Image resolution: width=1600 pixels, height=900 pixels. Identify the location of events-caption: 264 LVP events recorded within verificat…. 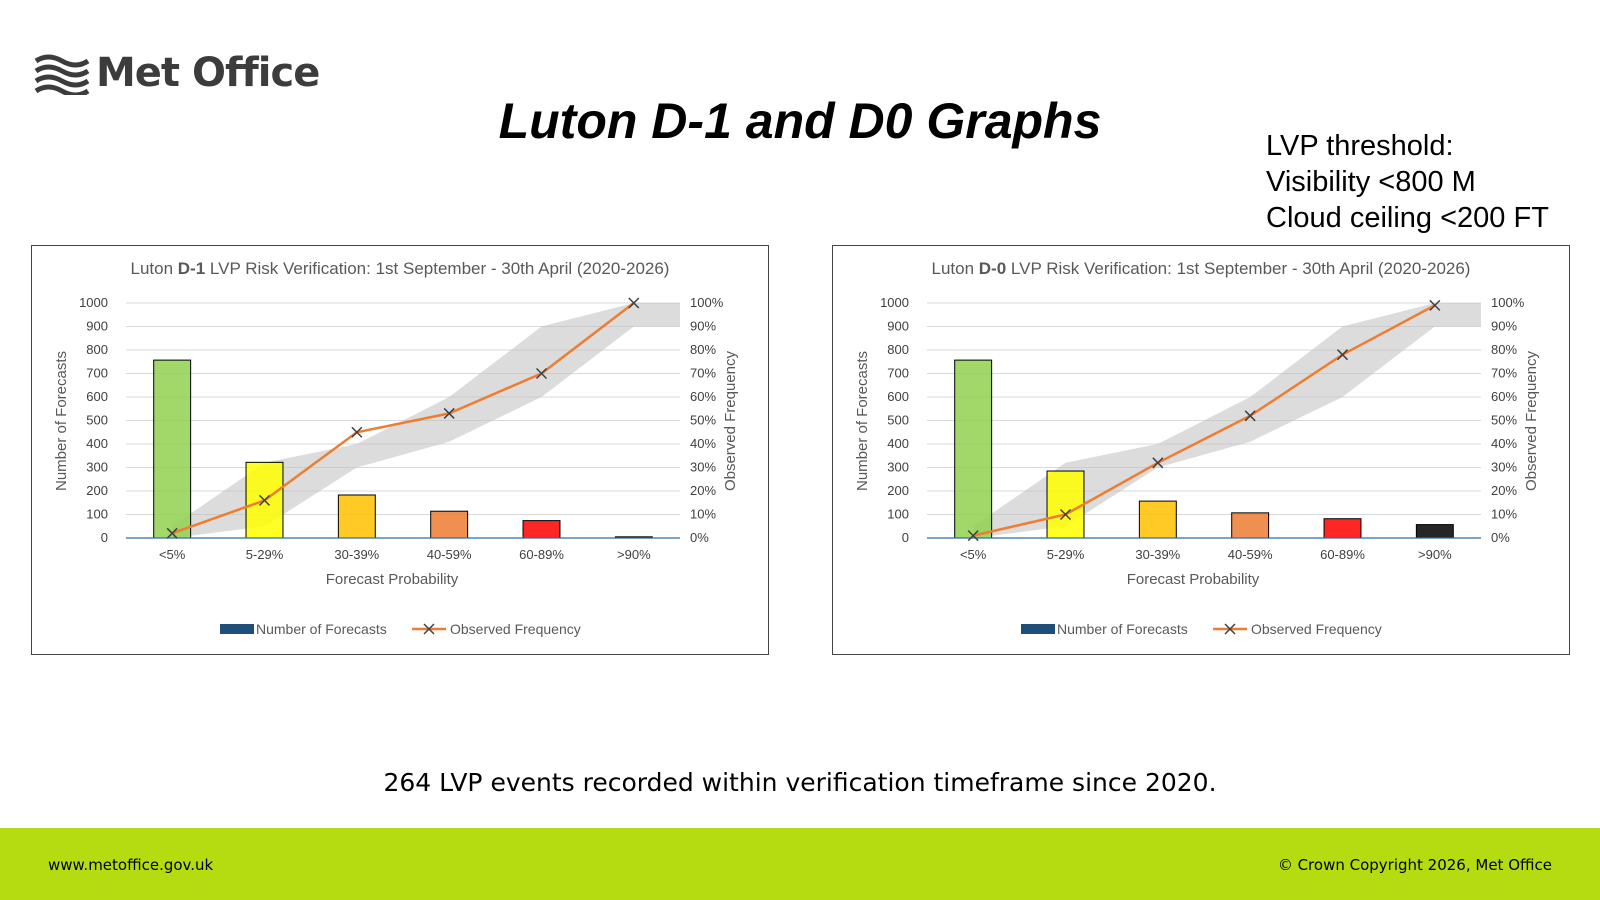
(800, 782).